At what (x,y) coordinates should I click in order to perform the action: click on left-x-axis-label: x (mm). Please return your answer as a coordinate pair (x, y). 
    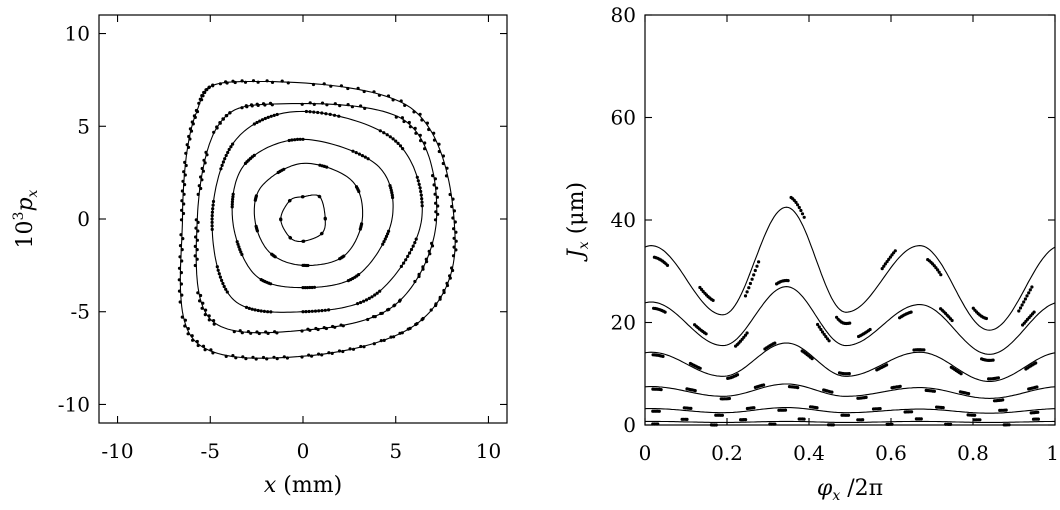
    Looking at the image, I should click on (303, 485).